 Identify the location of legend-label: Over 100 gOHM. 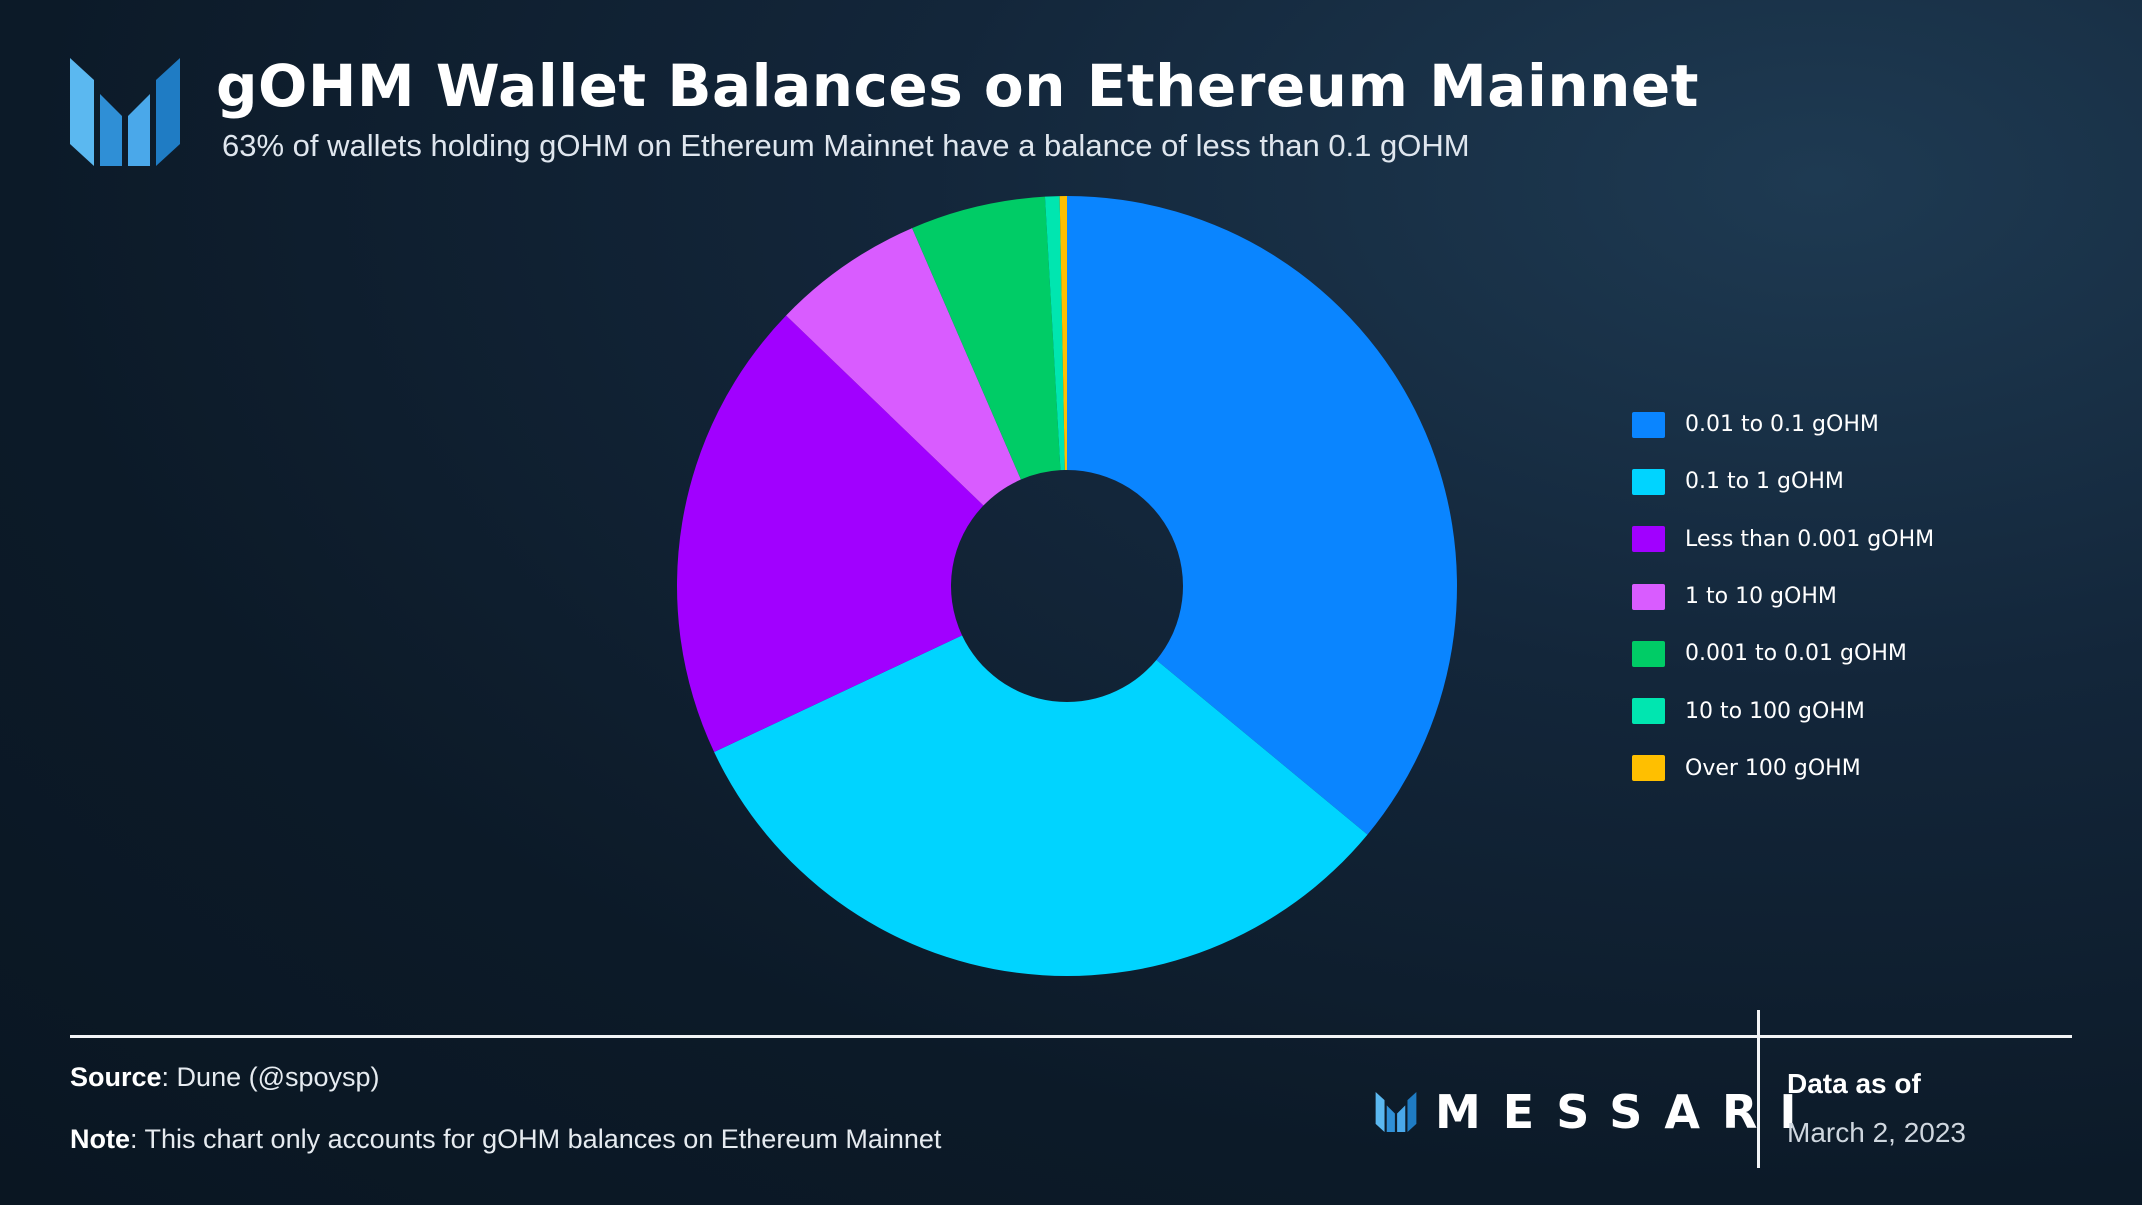
(1773, 768).